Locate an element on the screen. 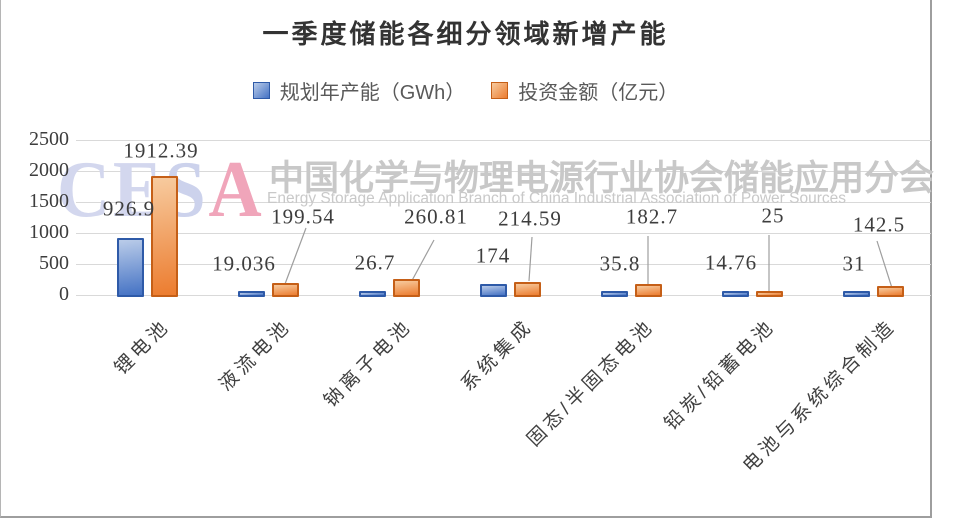 The width and height of the screenshot is (959, 519). y-tick-label: 500 is located at coordinates (54, 263).